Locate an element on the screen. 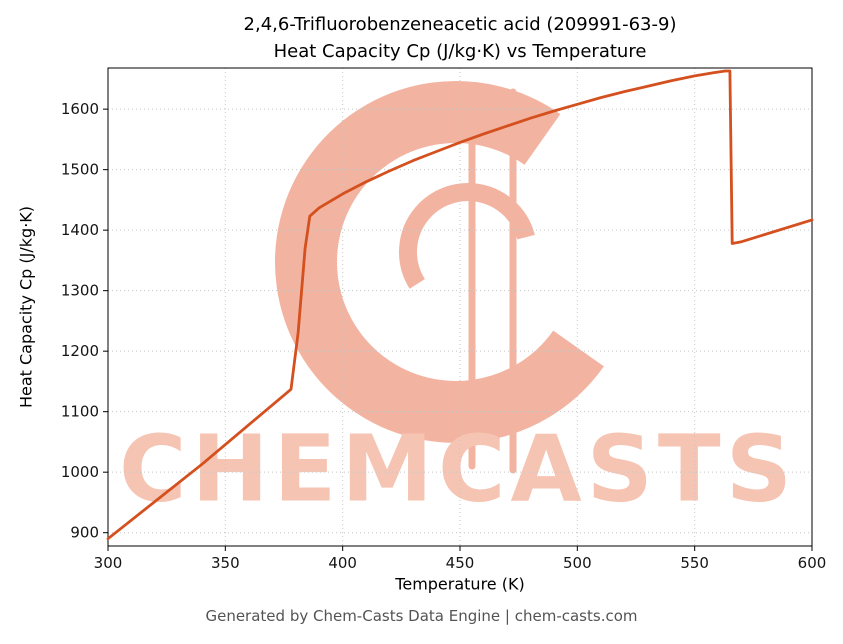 The width and height of the screenshot is (843, 644). y-tick-label: 1600 is located at coordinates (80, 109).